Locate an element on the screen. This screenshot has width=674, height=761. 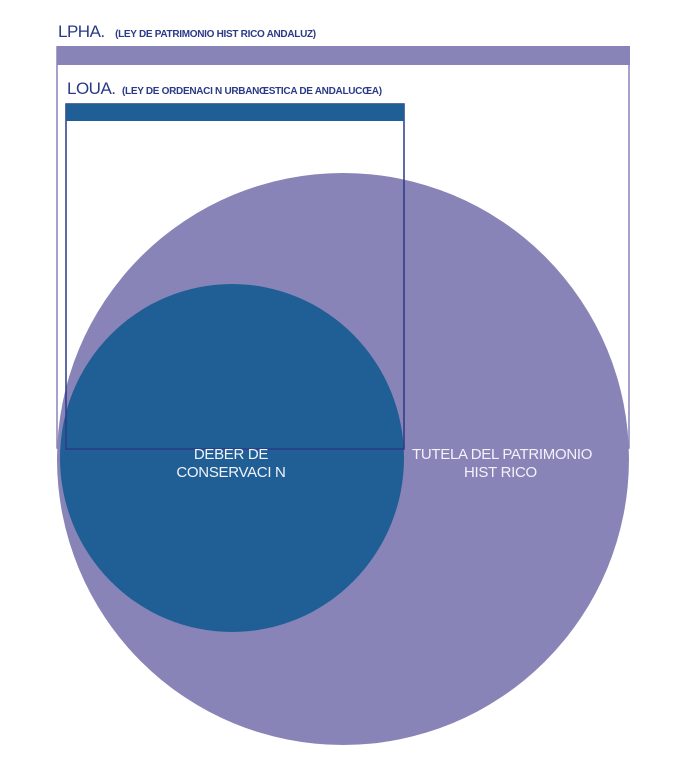
lpha-full-name: (LEY DE PATRIMONIO HIST RICO ANDALUZ) is located at coordinates (215, 34).